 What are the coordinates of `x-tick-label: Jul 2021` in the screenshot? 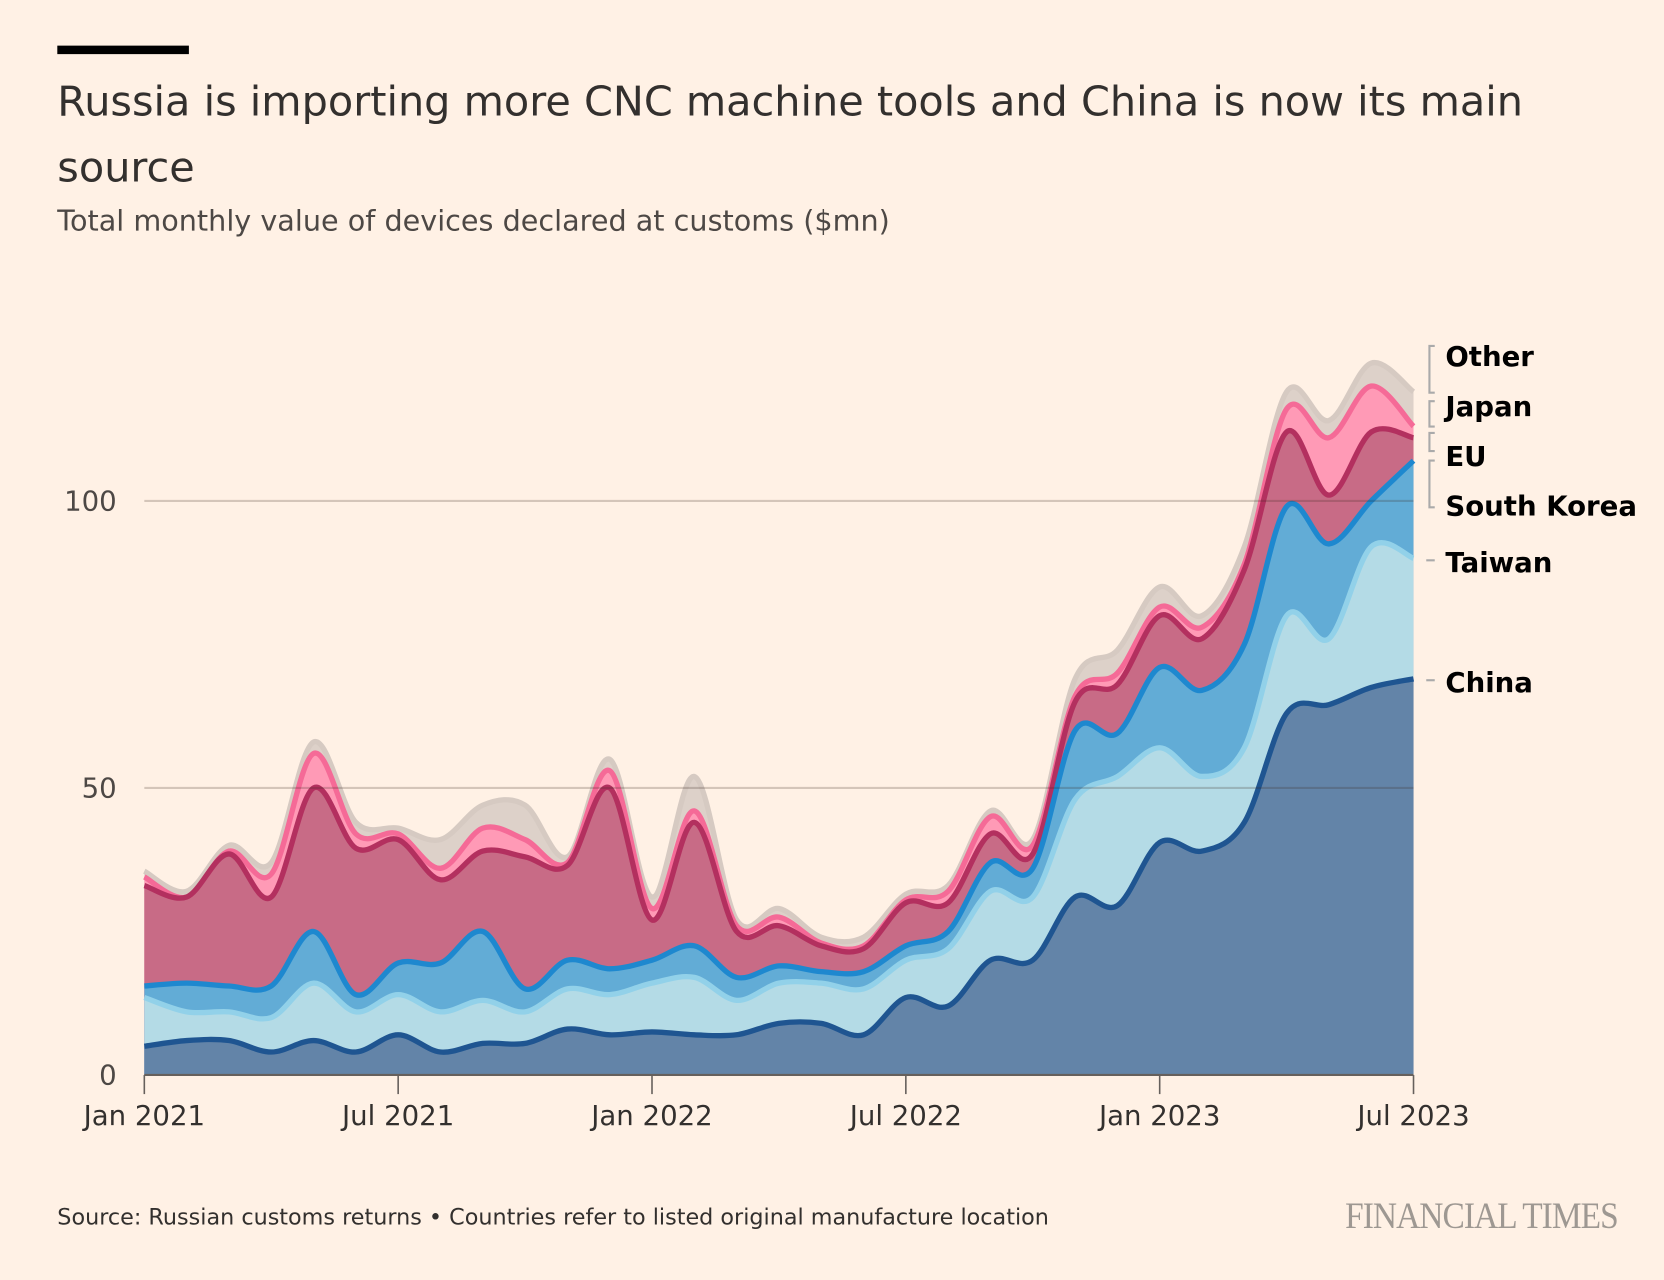 It's located at (397, 1115).